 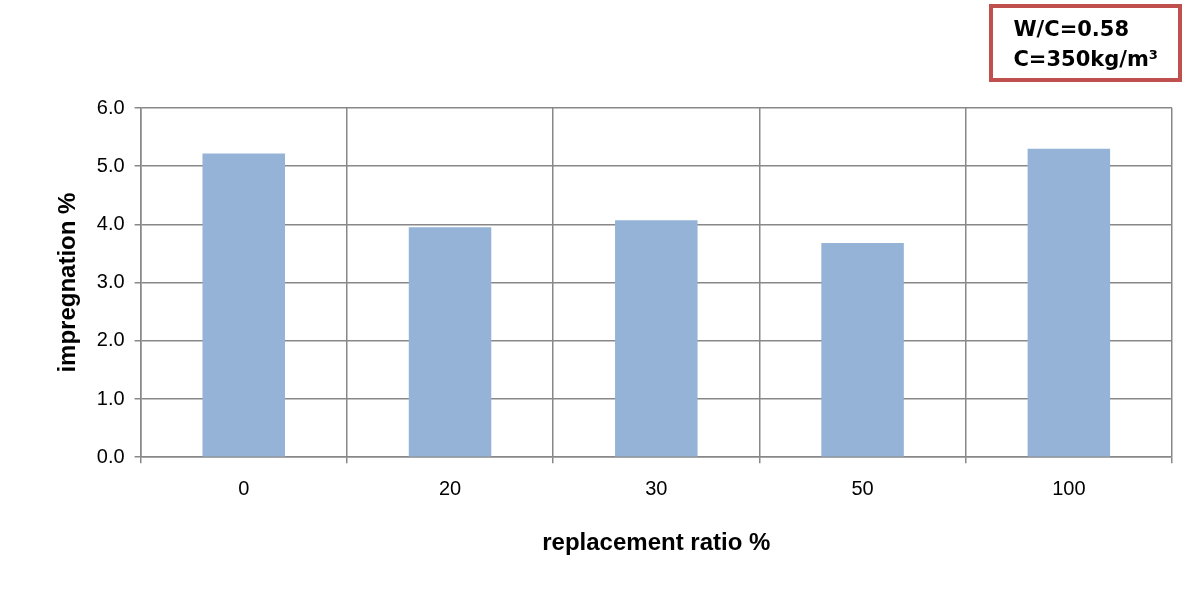 I want to click on x-tick-label: 0, so click(x=244, y=487).